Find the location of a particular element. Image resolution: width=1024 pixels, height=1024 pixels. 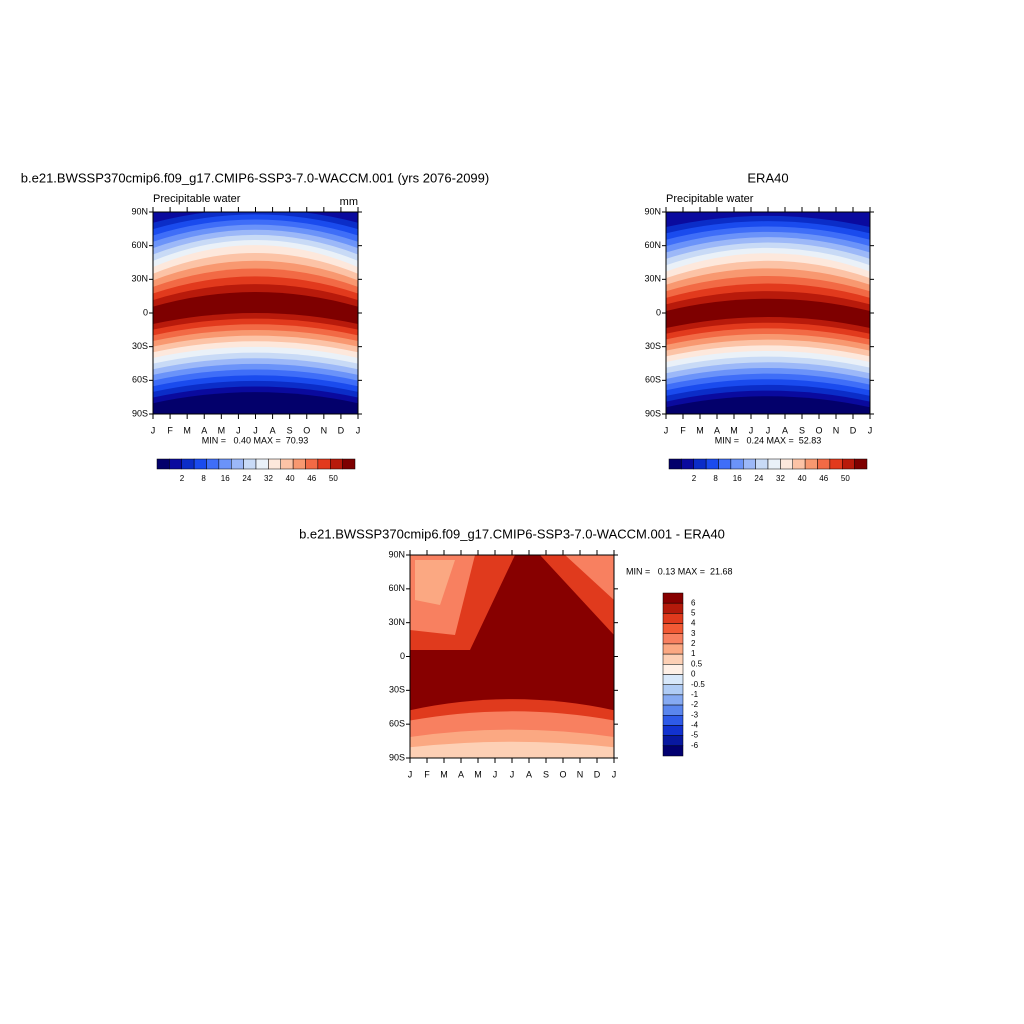

subtitle-left: Precipitable water is located at coordinates (710, 199).